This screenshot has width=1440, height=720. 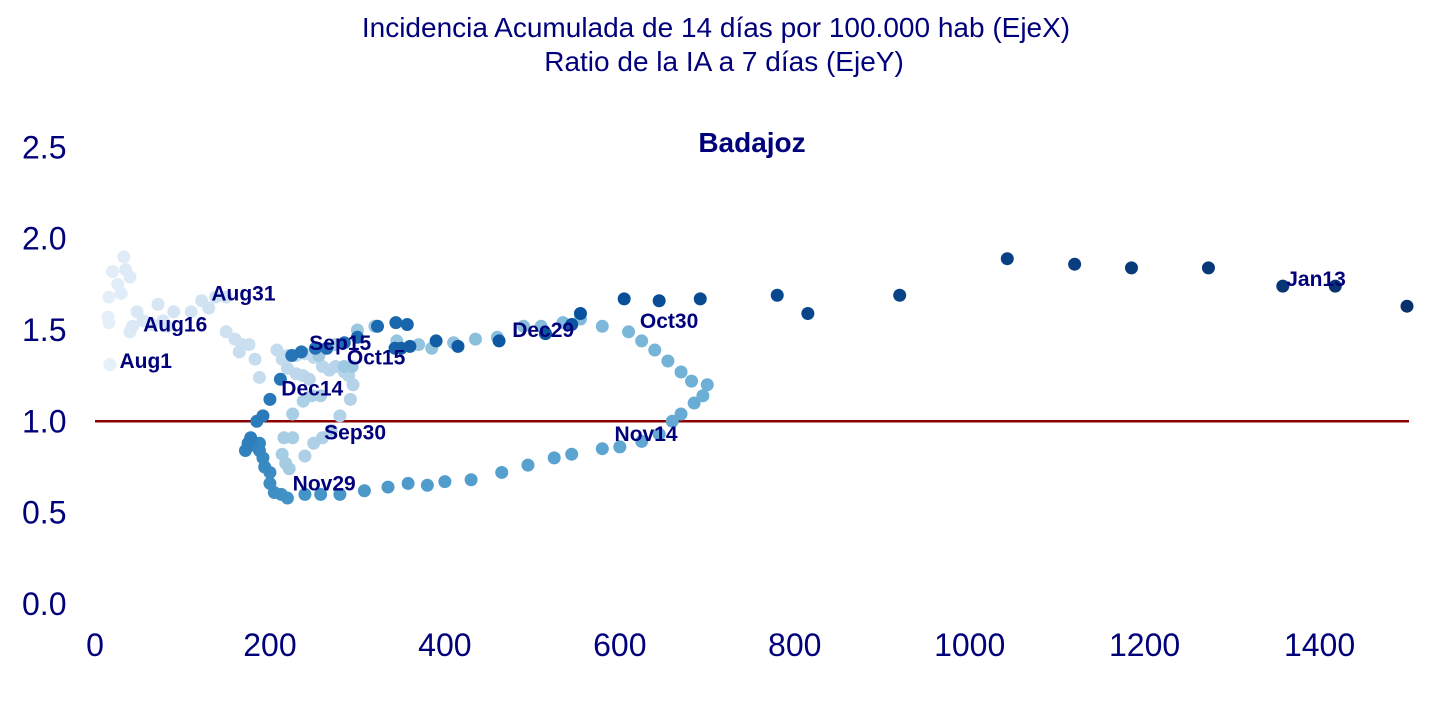 What do you see at coordinates (44, 147) in the screenshot?
I see `y-tick-label: 2.5` at bounding box center [44, 147].